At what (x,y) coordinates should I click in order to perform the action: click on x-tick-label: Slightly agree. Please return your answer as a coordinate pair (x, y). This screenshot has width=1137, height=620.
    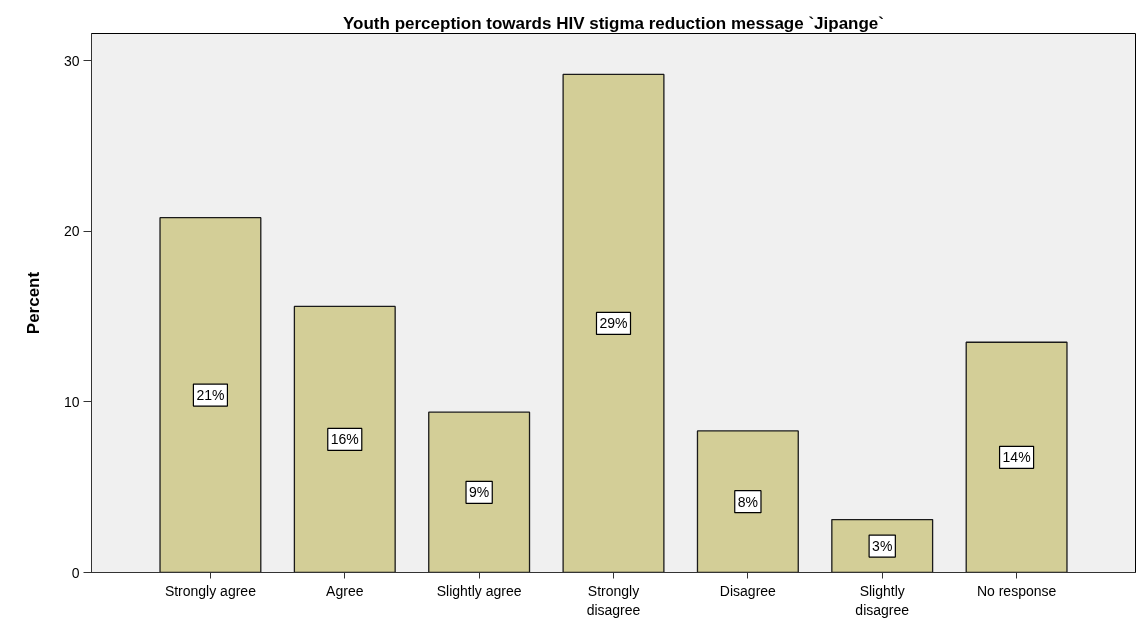
    Looking at the image, I should click on (479, 590).